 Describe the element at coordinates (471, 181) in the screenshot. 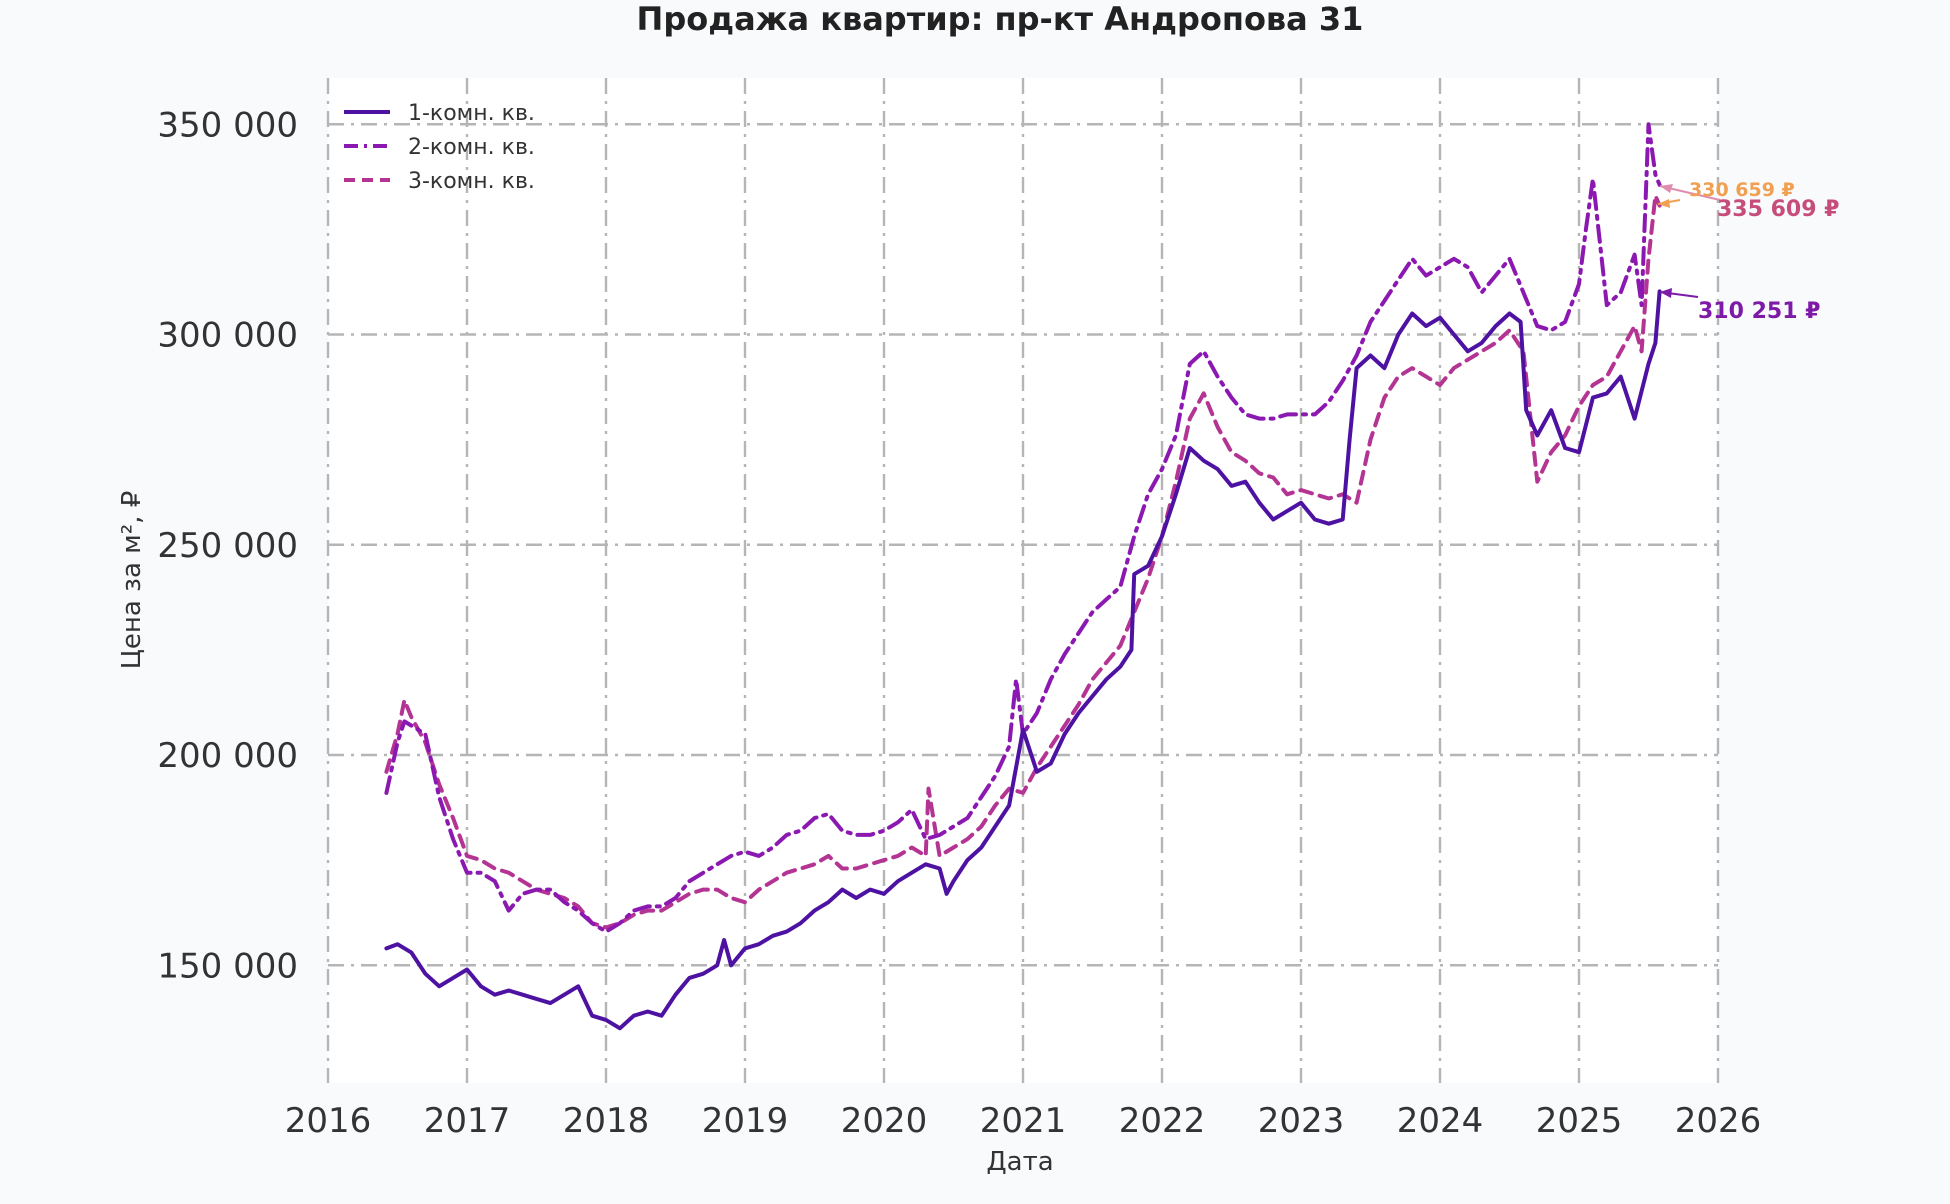

I see `legend-label-3-room: 3-комн. кв.` at that location.